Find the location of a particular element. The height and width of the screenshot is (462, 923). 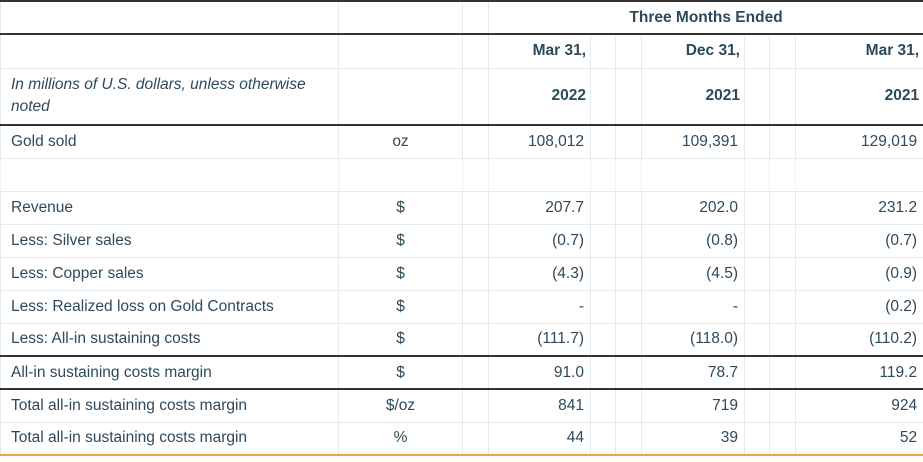

row-value: (111.7) is located at coordinates (539, 339).